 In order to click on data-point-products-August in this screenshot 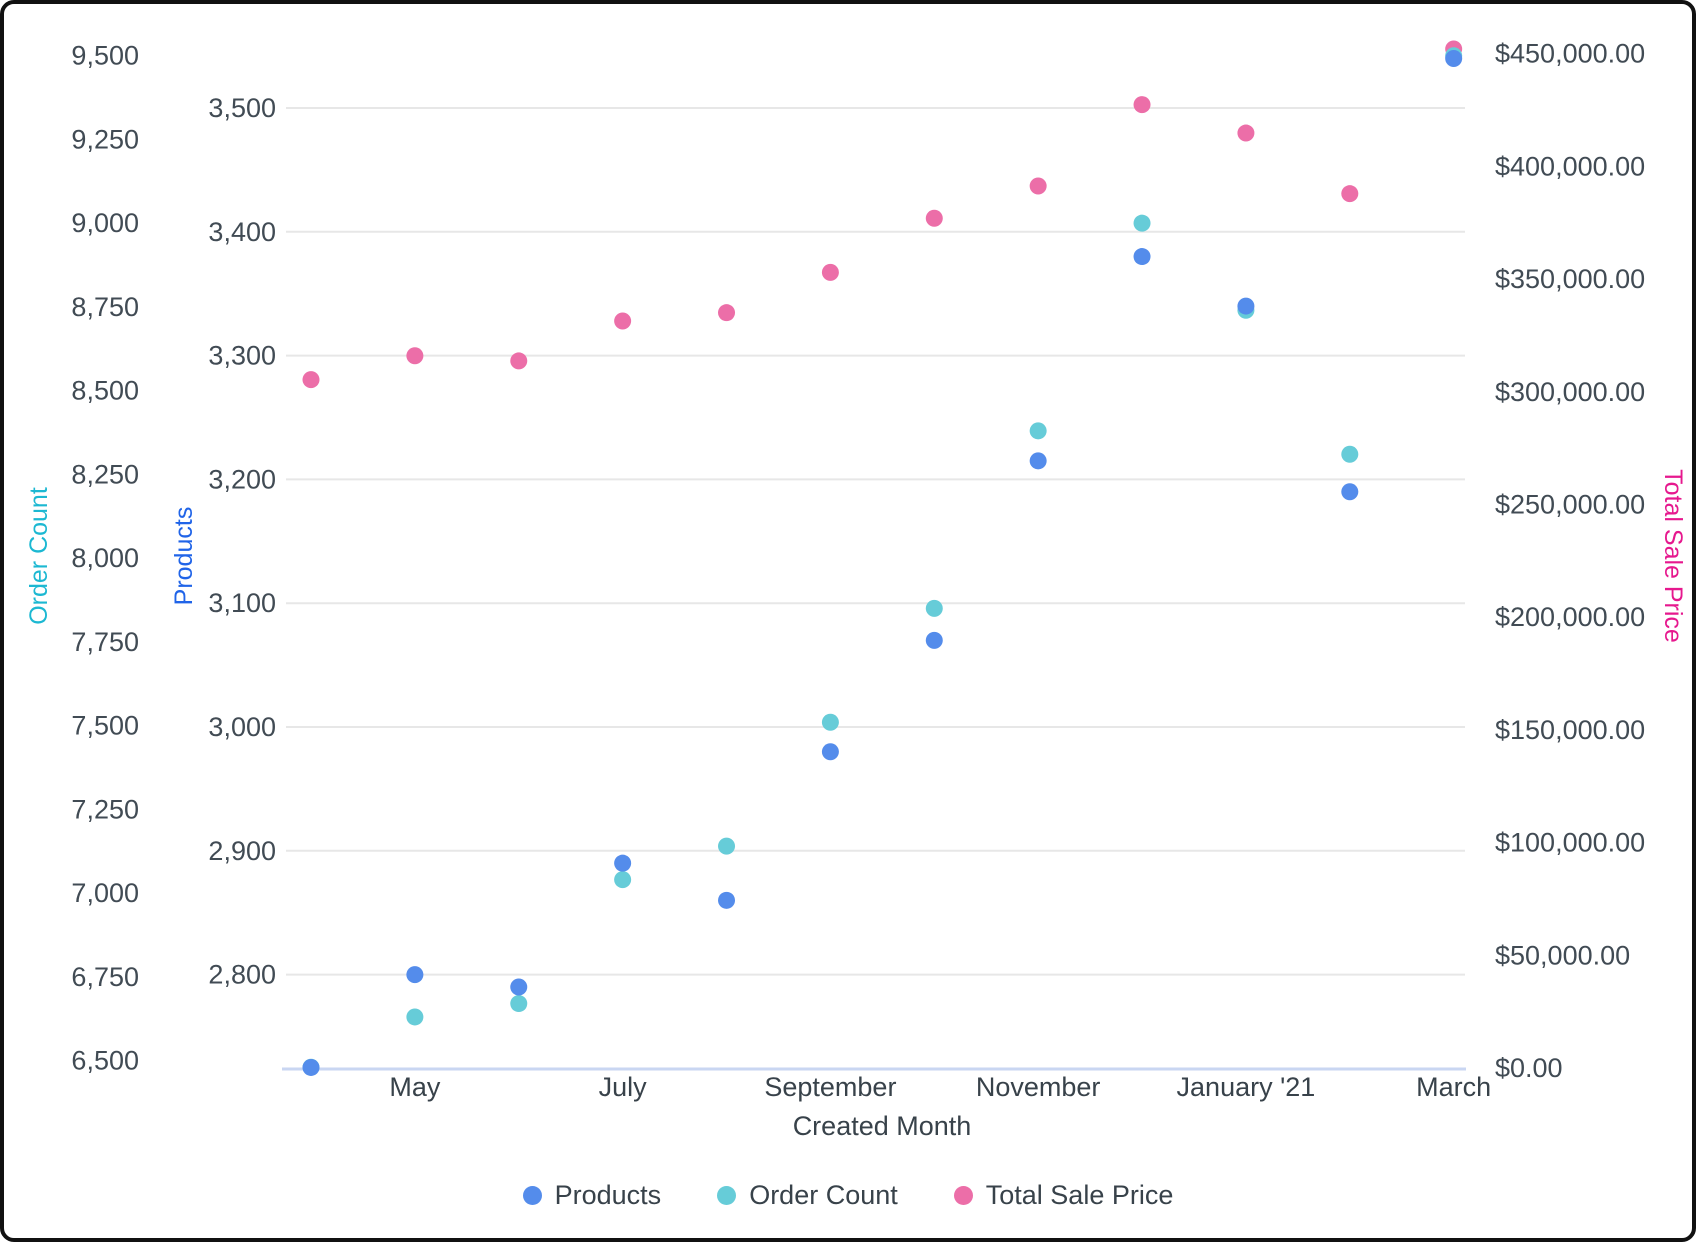, I will do `click(727, 900)`.